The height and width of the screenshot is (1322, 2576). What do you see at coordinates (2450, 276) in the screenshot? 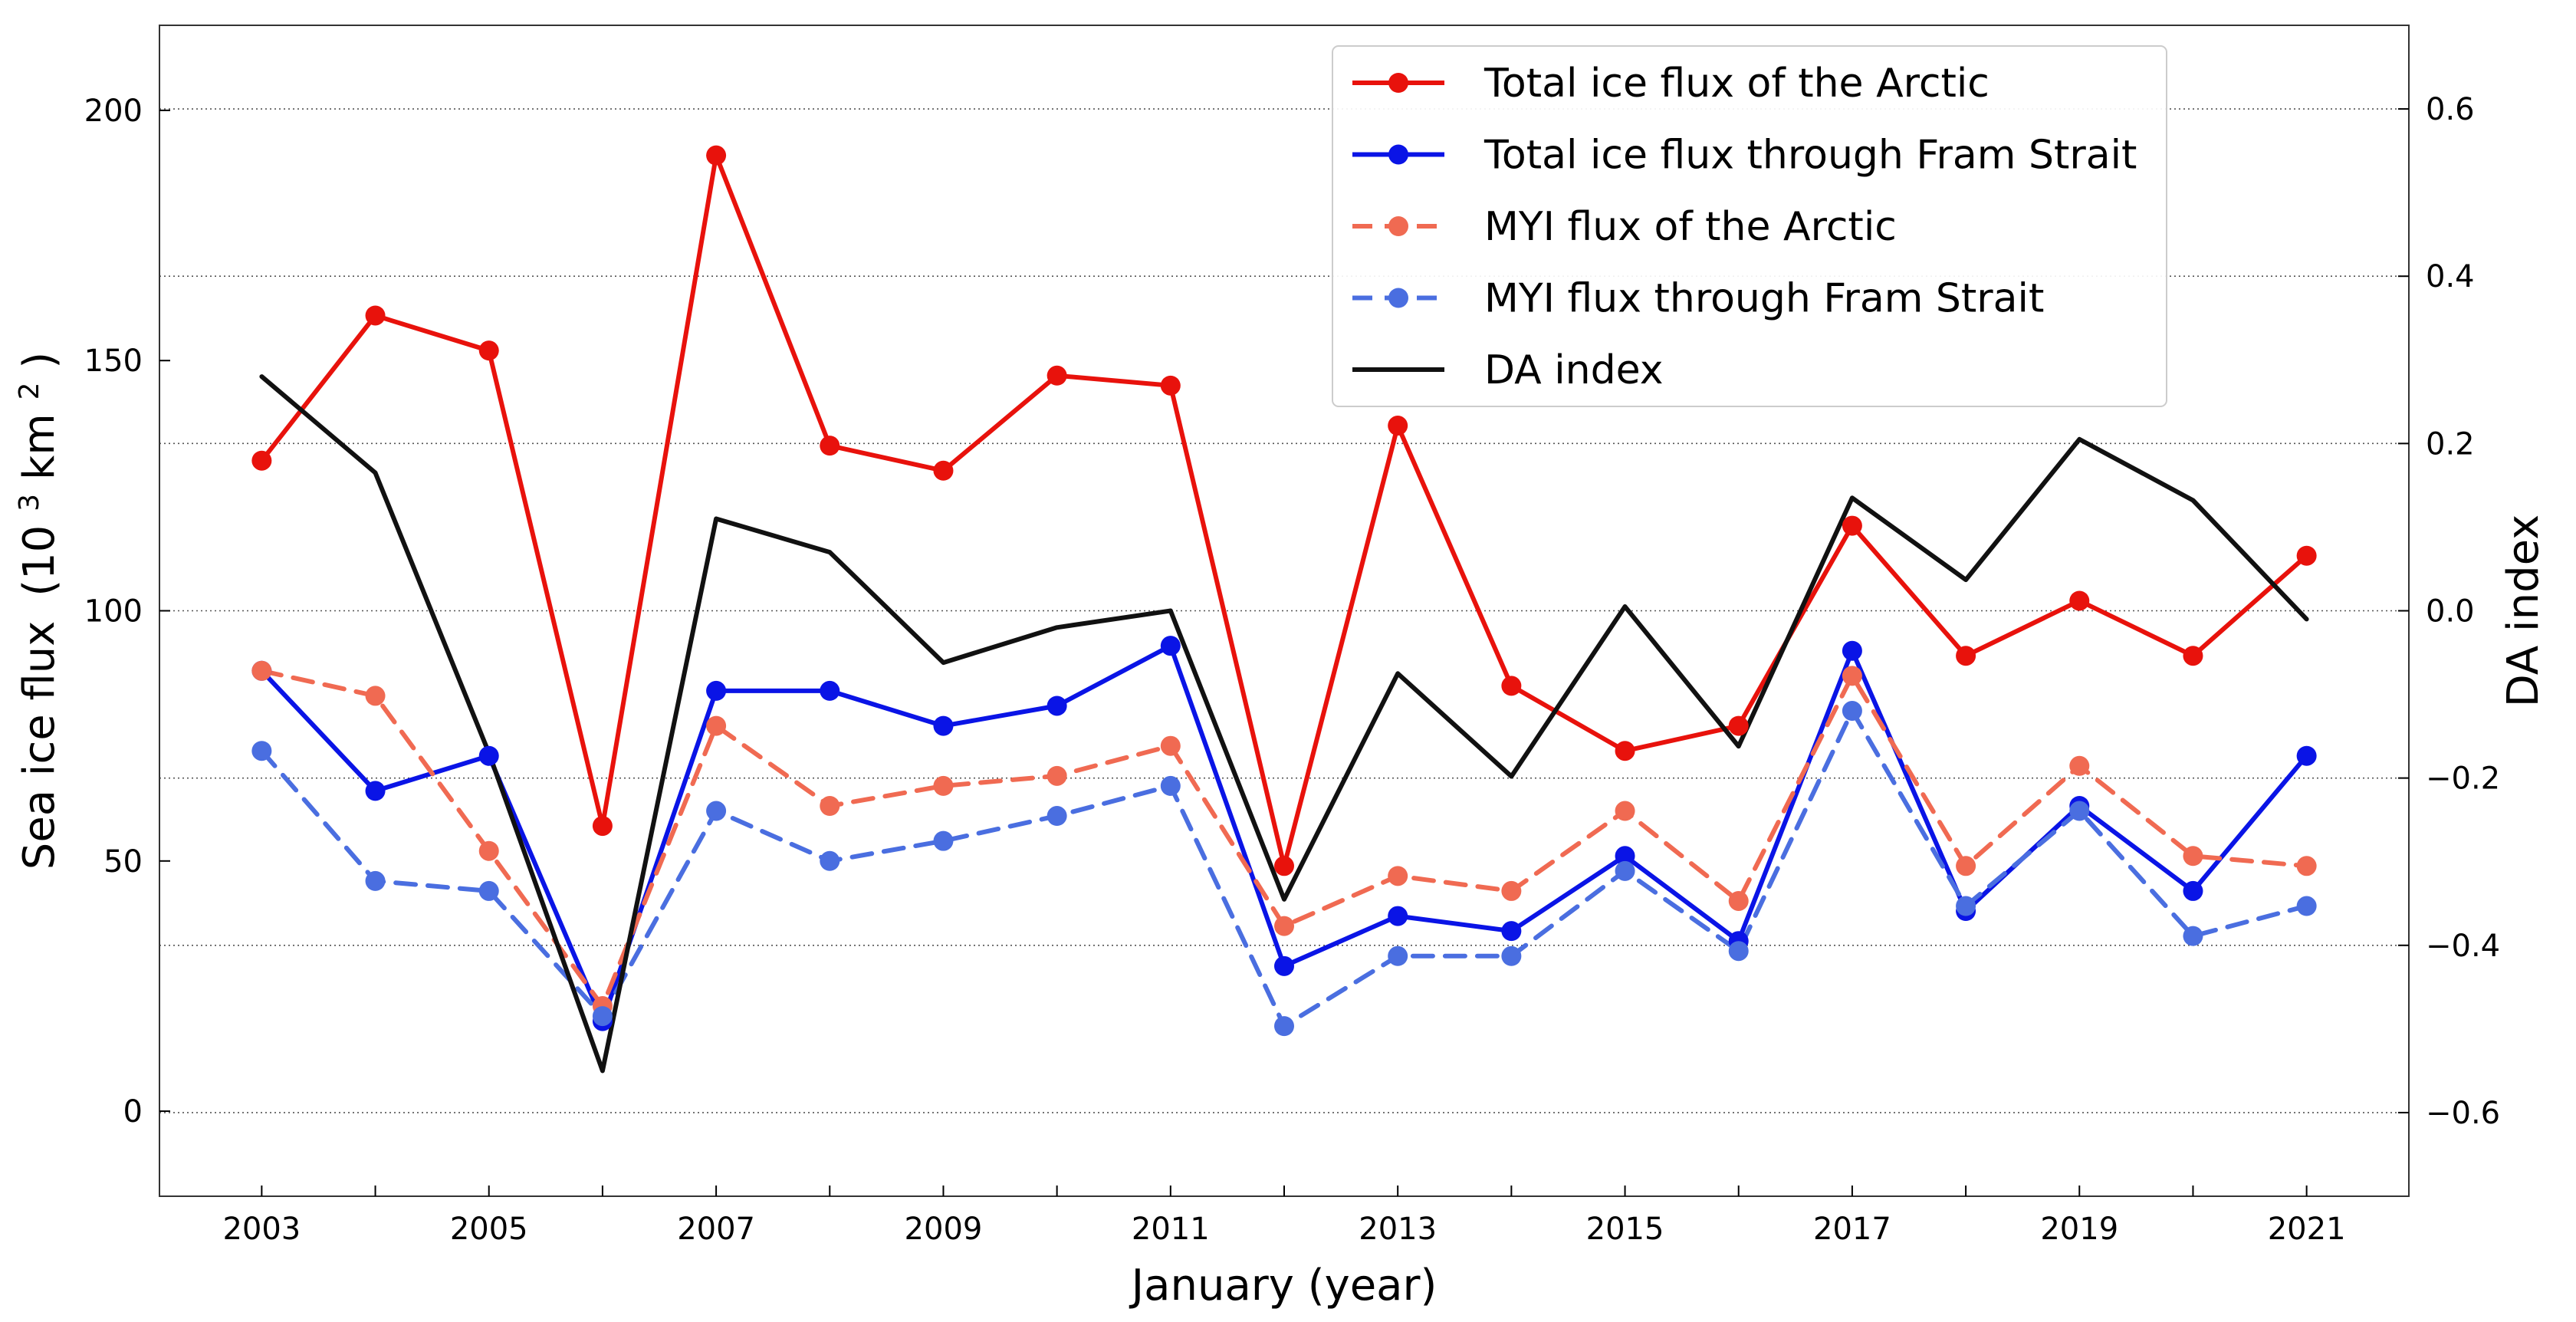
I see `y2-tick-label: 0.4` at bounding box center [2450, 276].